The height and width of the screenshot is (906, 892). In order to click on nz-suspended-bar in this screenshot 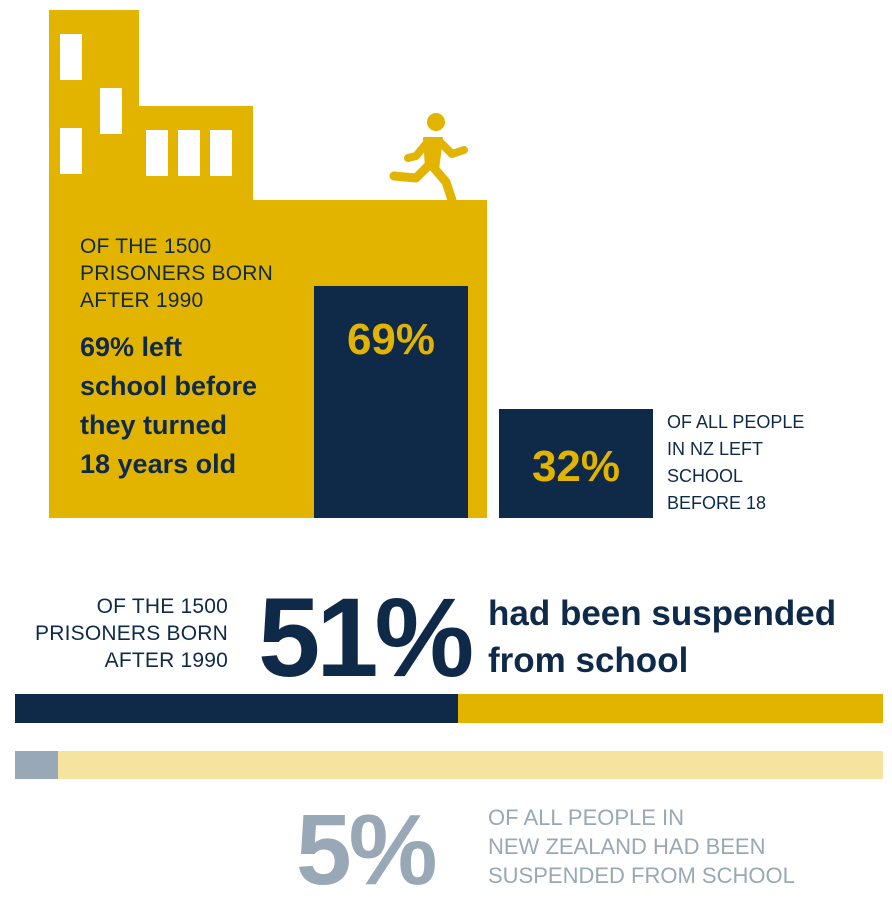, I will do `click(449, 765)`.